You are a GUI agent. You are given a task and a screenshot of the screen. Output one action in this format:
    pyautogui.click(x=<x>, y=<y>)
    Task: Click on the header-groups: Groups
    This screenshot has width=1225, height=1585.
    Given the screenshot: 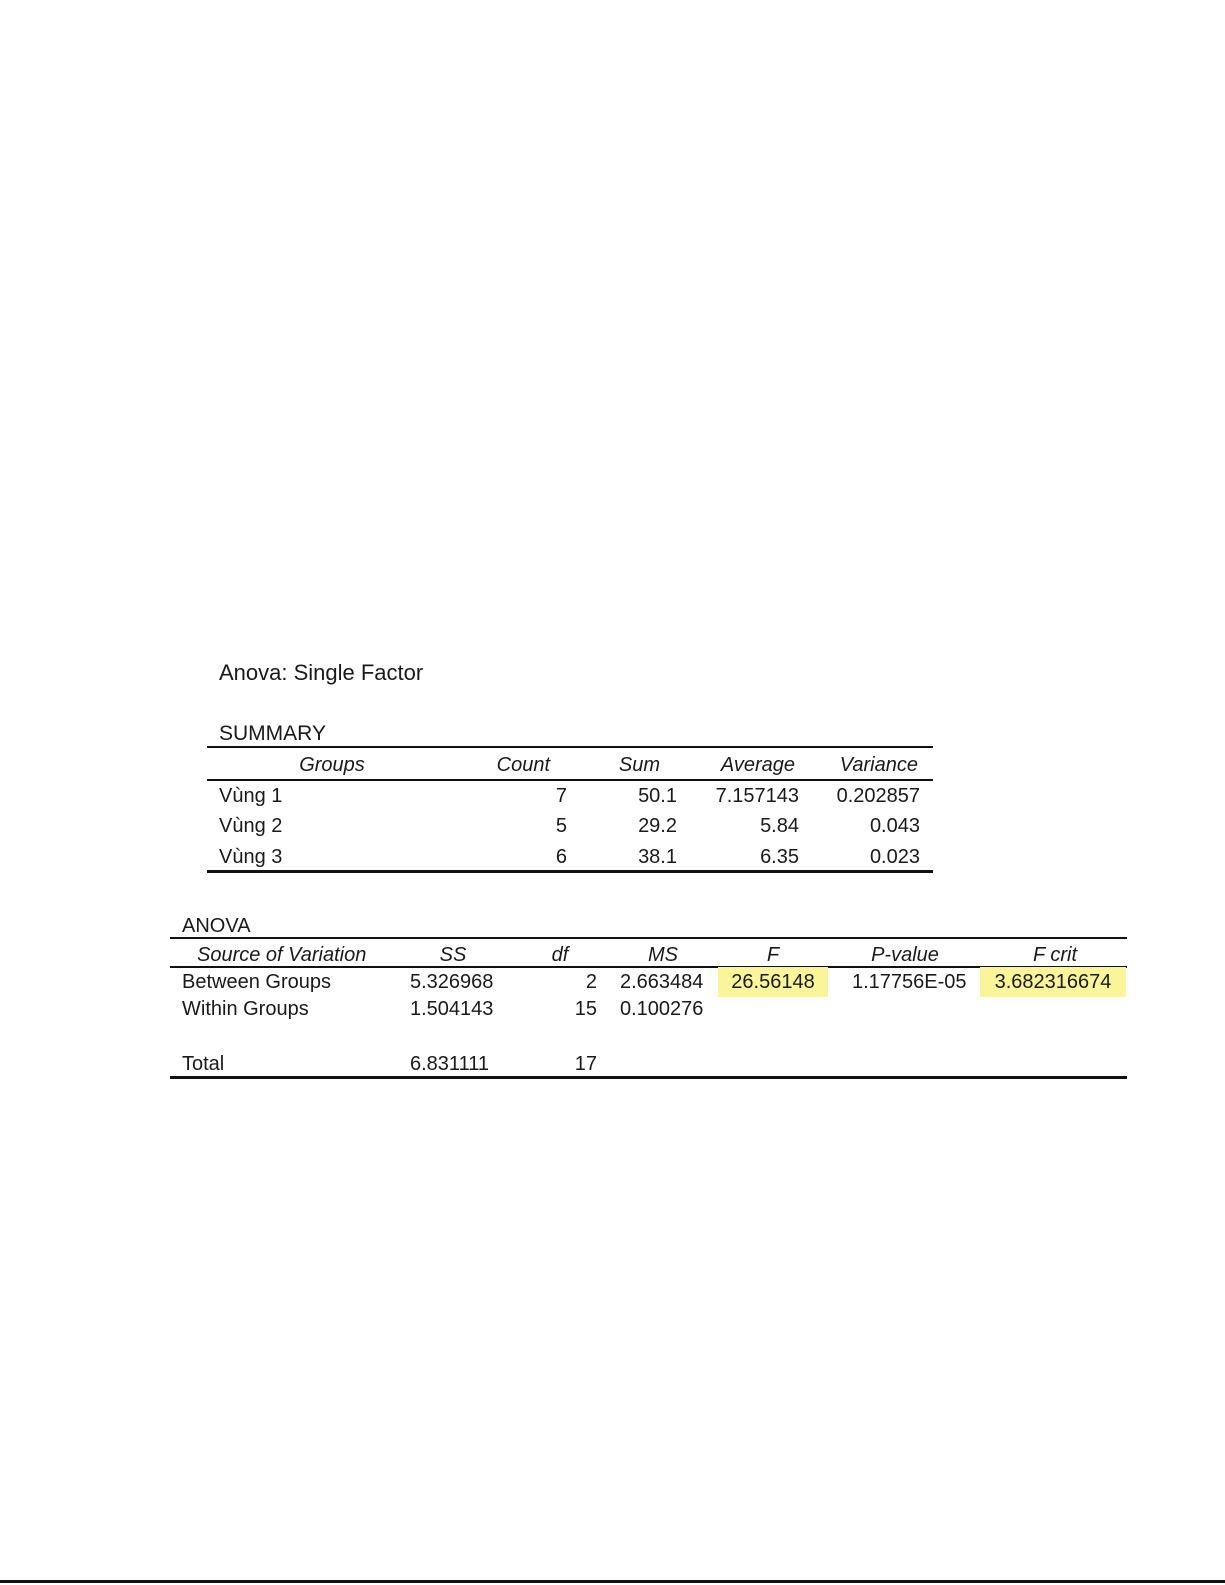 What is the action you would take?
    pyautogui.click(x=332, y=765)
    